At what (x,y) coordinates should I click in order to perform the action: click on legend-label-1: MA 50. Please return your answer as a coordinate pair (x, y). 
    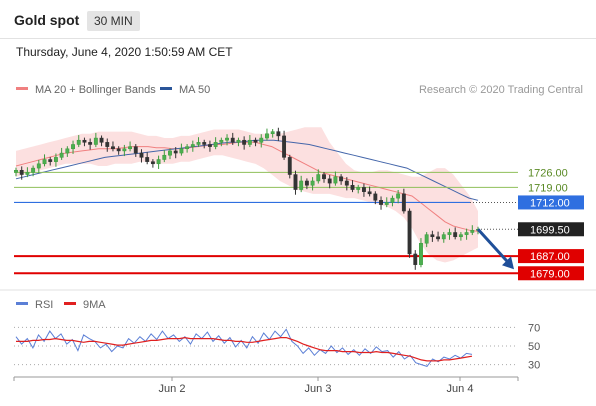
    Looking at the image, I should click on (194, 90).